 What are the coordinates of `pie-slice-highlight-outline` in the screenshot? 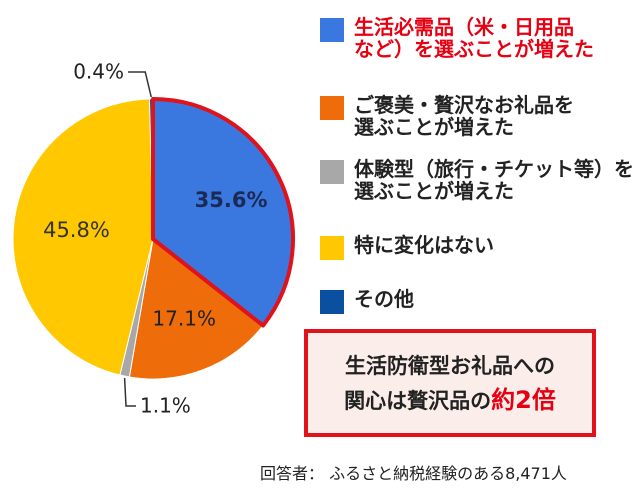 It's located at (223, 212).